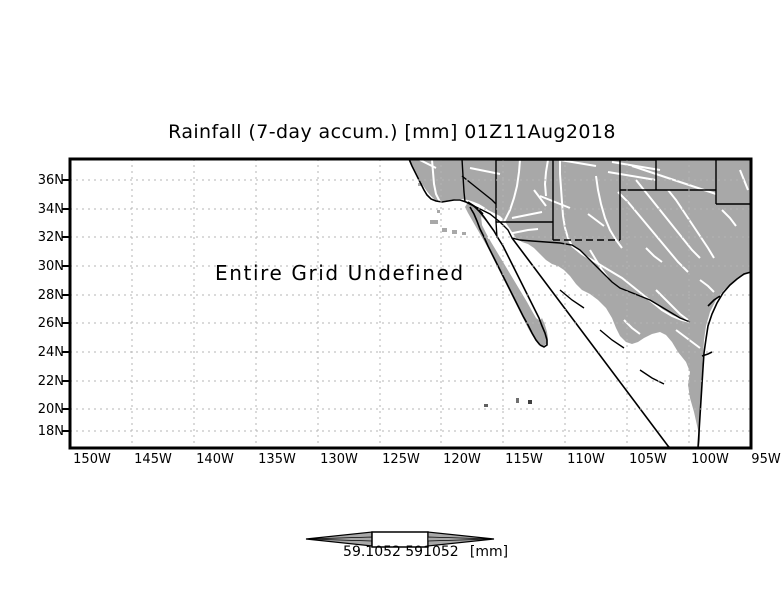 This screenshot has height=612, width=784. I want to click on coast-mexico-mainland-west, so click(591, 342).